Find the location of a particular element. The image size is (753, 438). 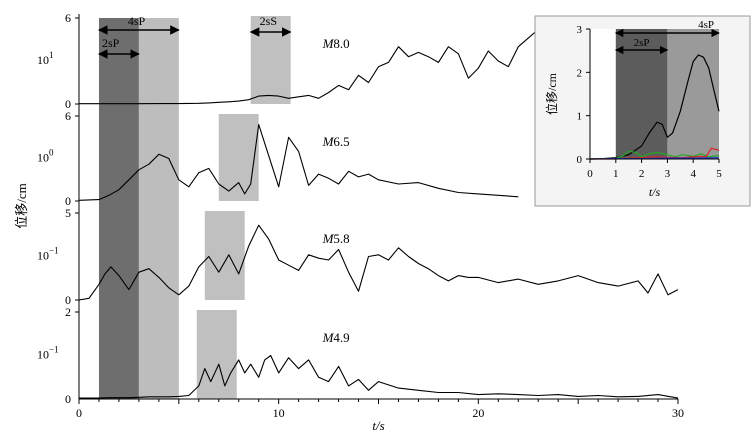

inset-y-tick-label: 0 is located at coordinates (580, 160).